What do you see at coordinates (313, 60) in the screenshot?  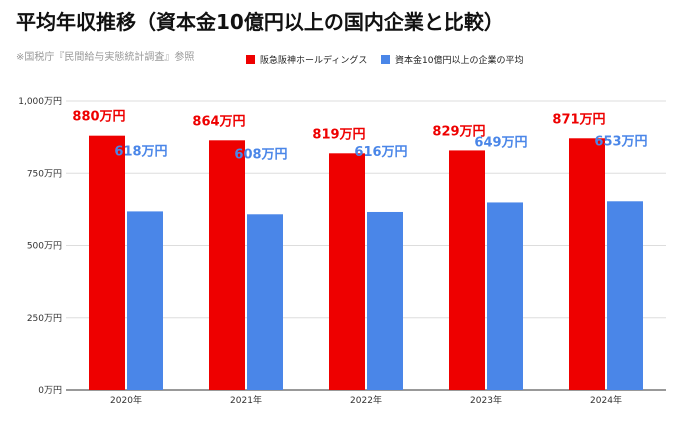 I see `legend-label-1: 阪急阪神ホールディングス` at bounding box center [313, 60].